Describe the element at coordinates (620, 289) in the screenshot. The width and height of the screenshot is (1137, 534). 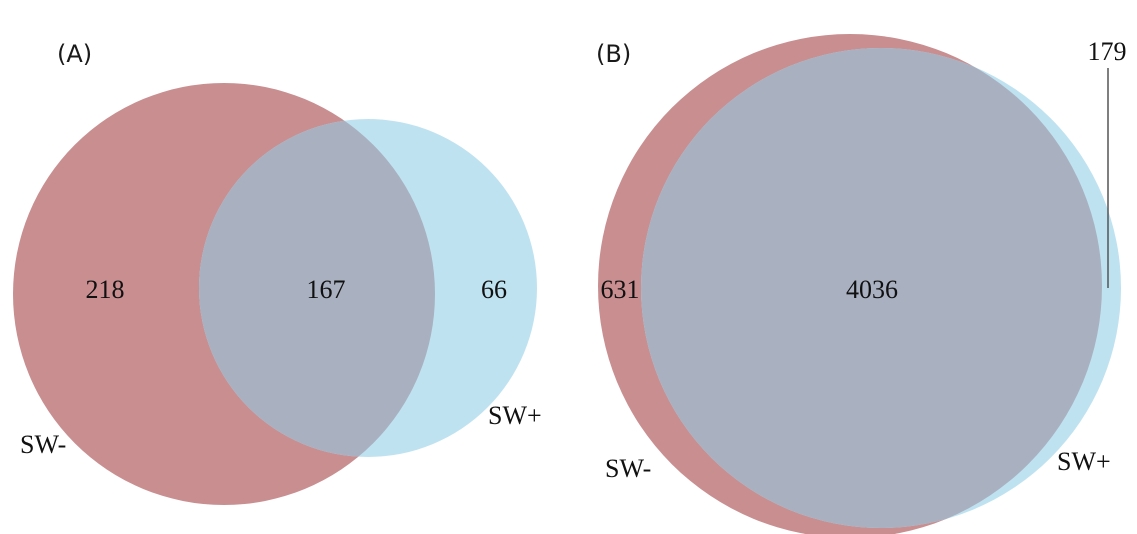
I see `panel-b-sw-minus-only-count: 631` at that location.